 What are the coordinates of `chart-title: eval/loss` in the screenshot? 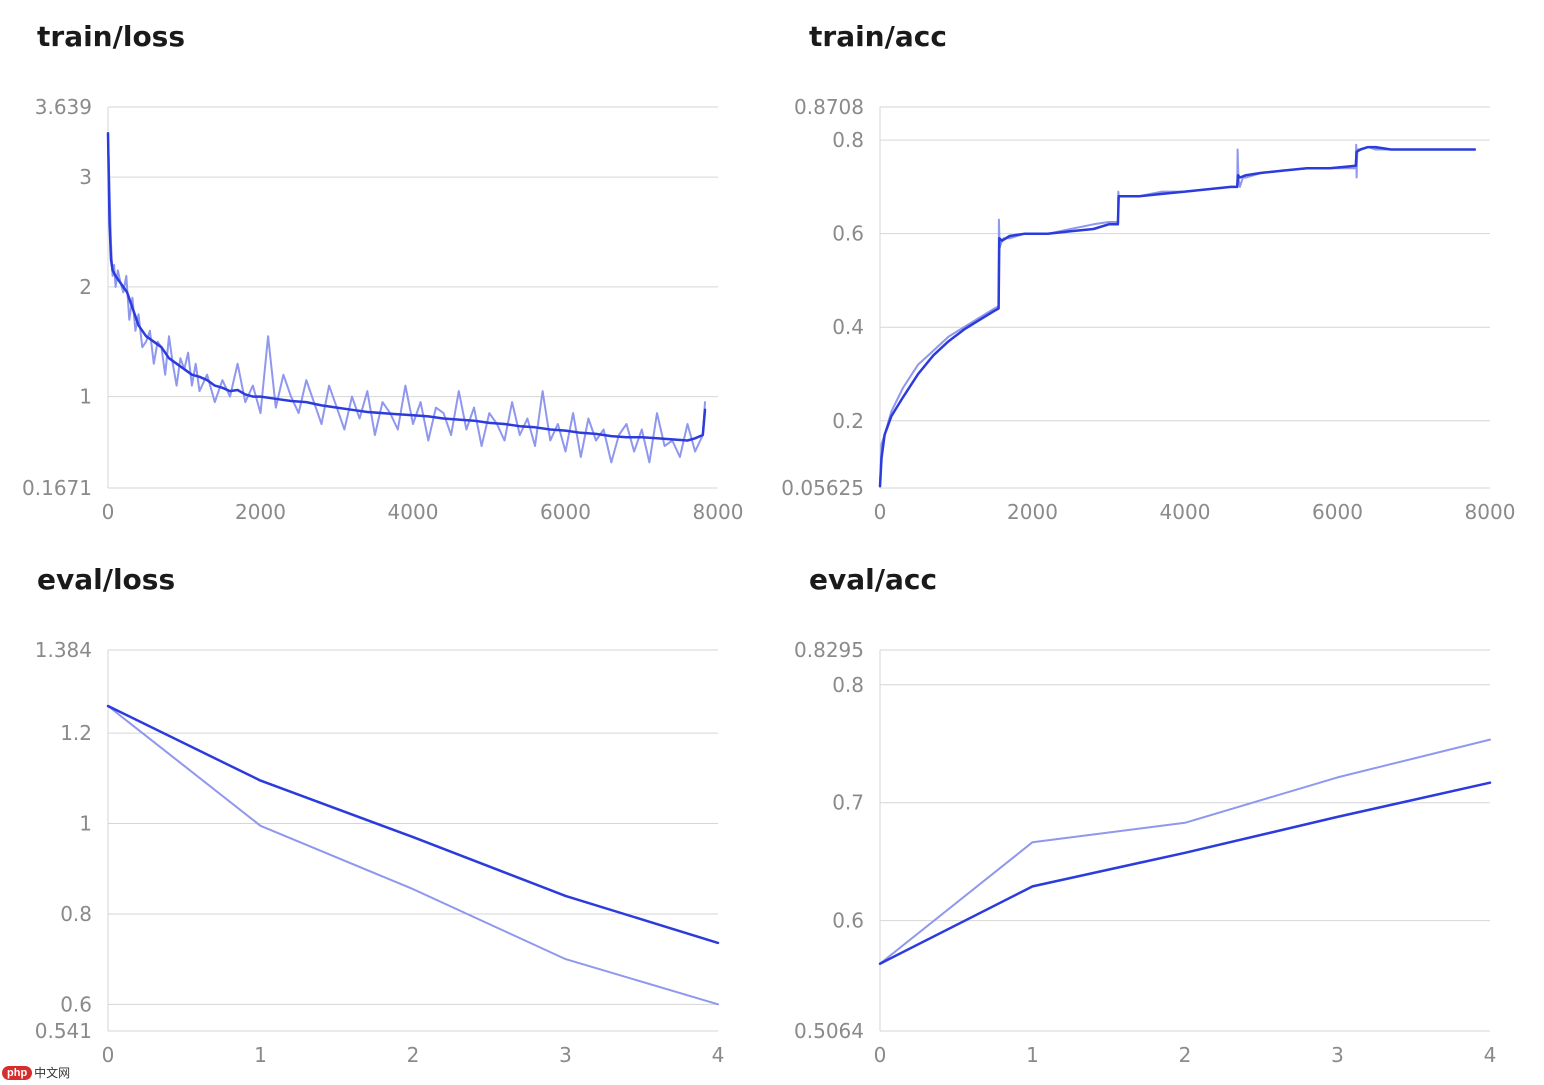 It's located at (106, 579).